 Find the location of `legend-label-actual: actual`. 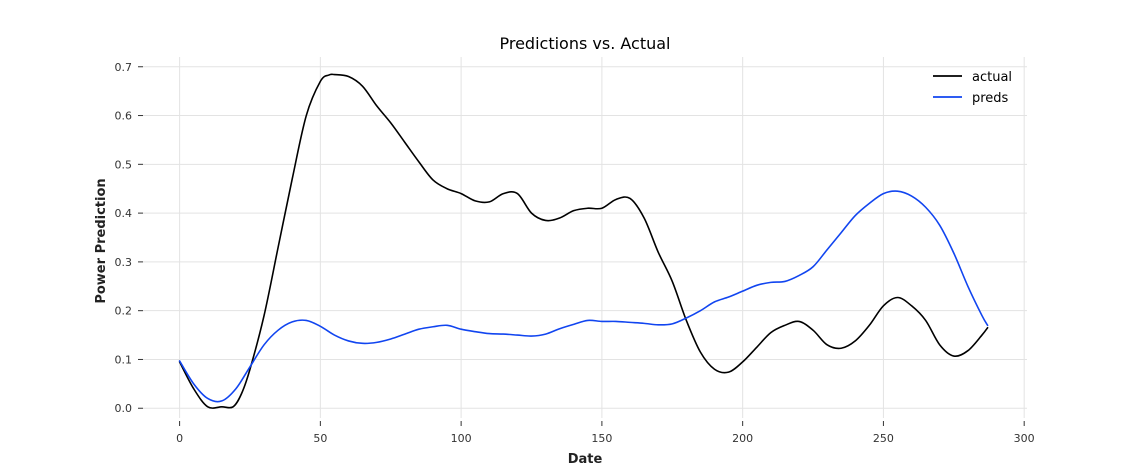

legend-label-actual: actual is located at coordinates (992, 77).